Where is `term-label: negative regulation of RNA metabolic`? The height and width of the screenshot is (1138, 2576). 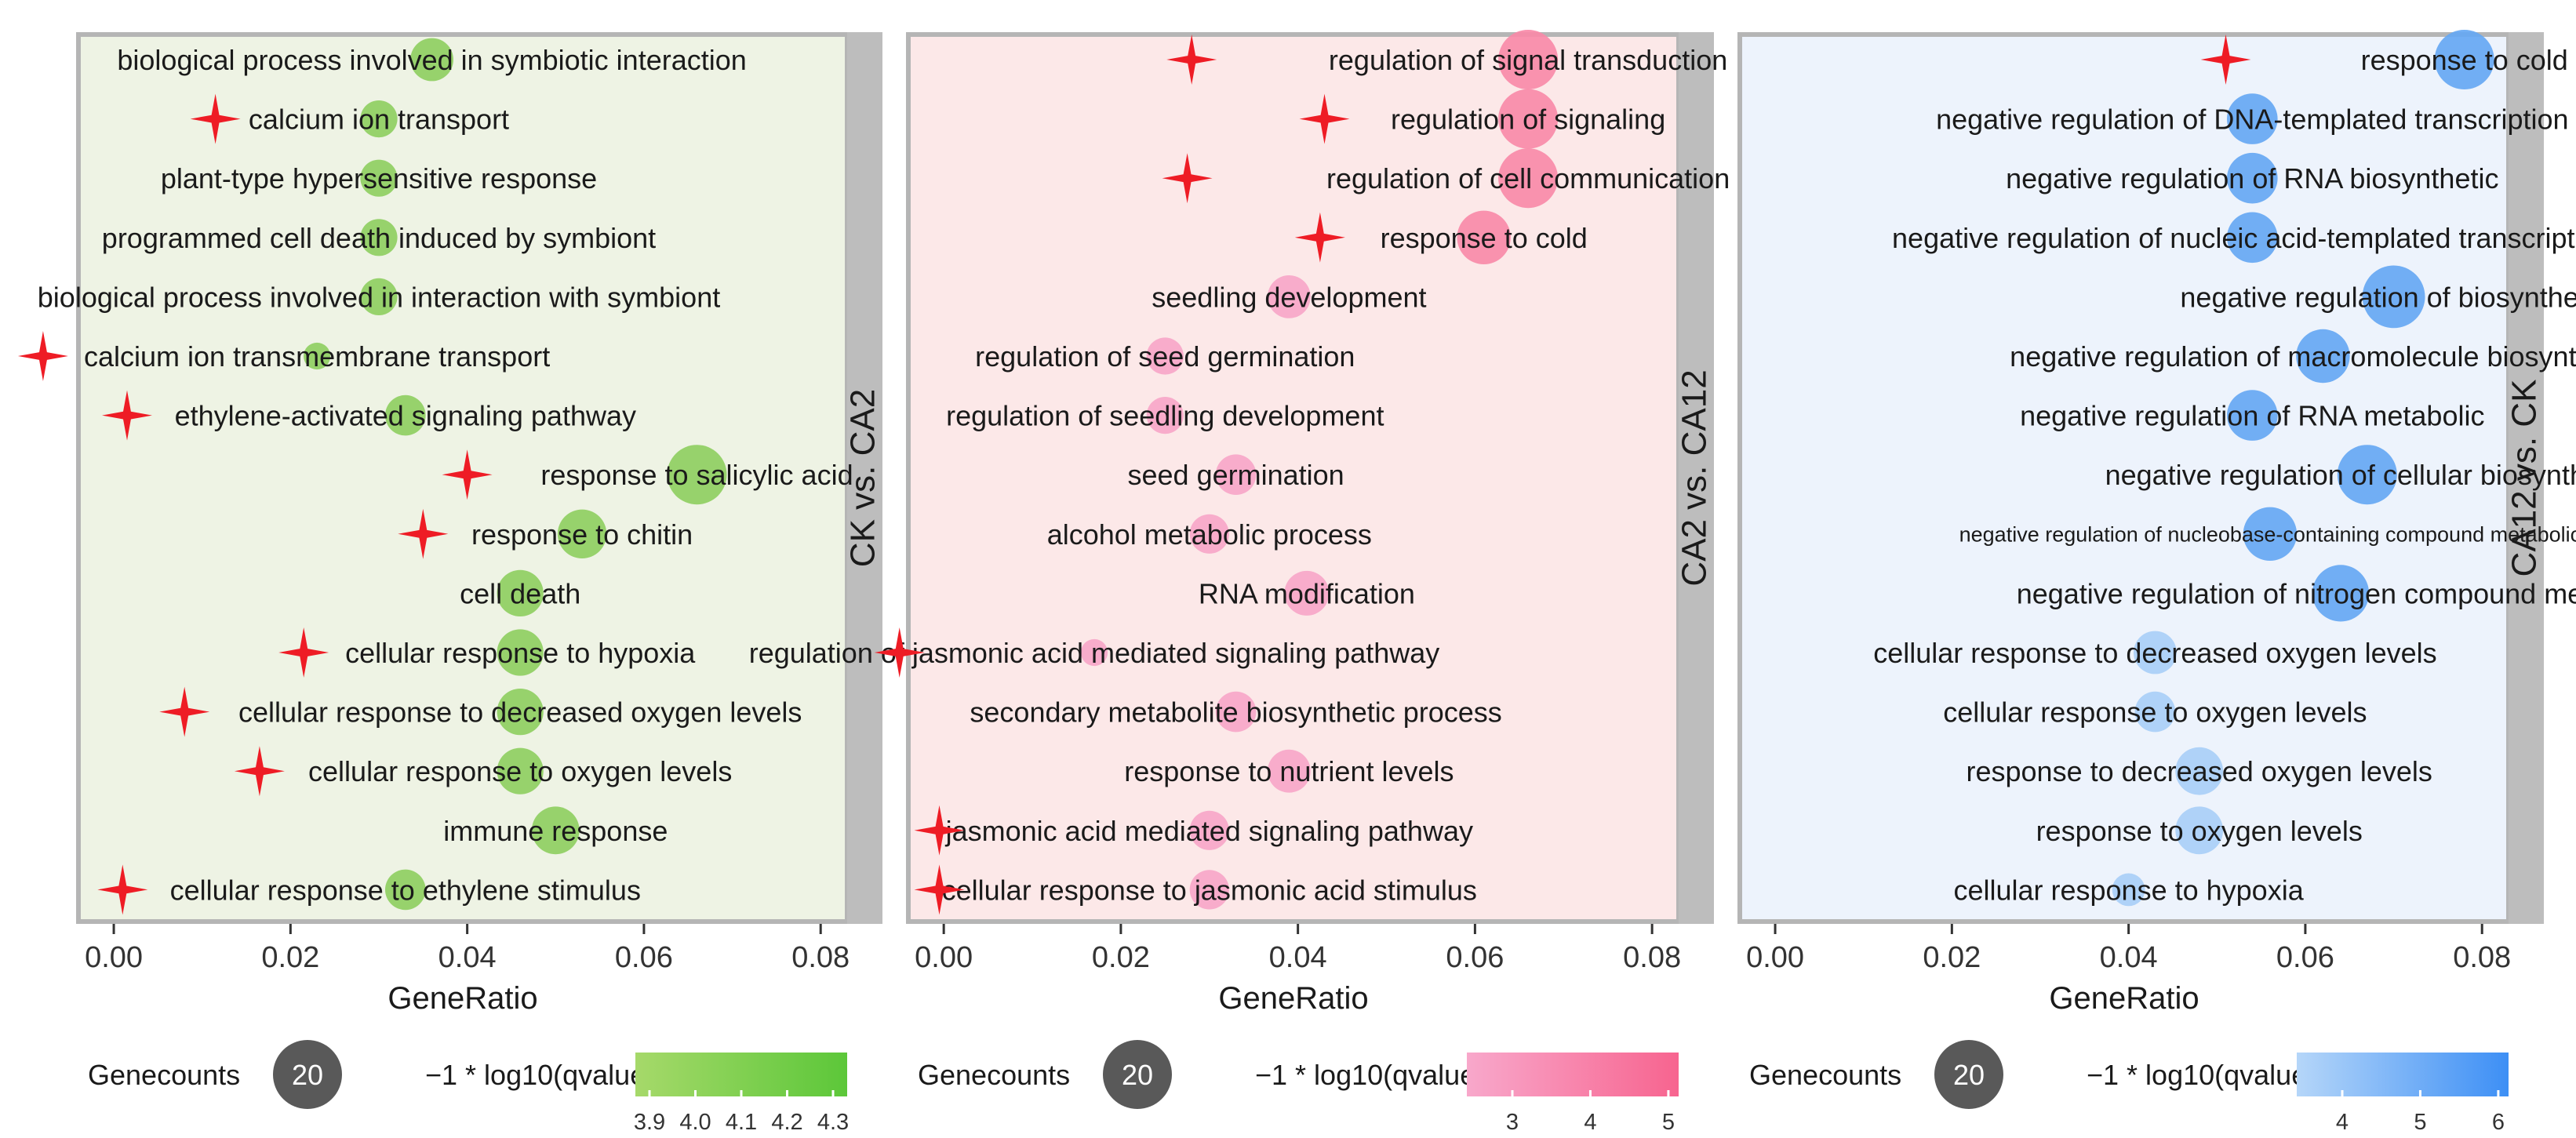
term-label: negative regulation of RNA metabolic is located at coordinates (2252, 416).